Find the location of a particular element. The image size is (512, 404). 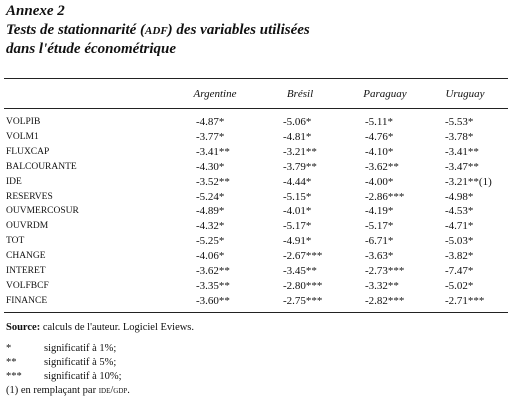

footnote-part: (1) en remplaçant par is located at coordinates (52, 390).